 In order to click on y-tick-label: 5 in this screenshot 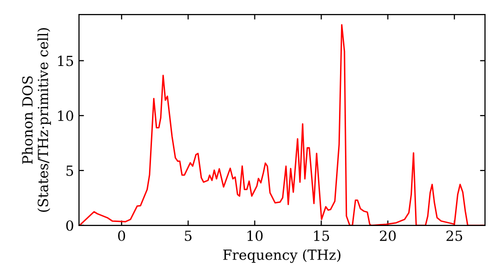, I will do `click(70, 171)`.